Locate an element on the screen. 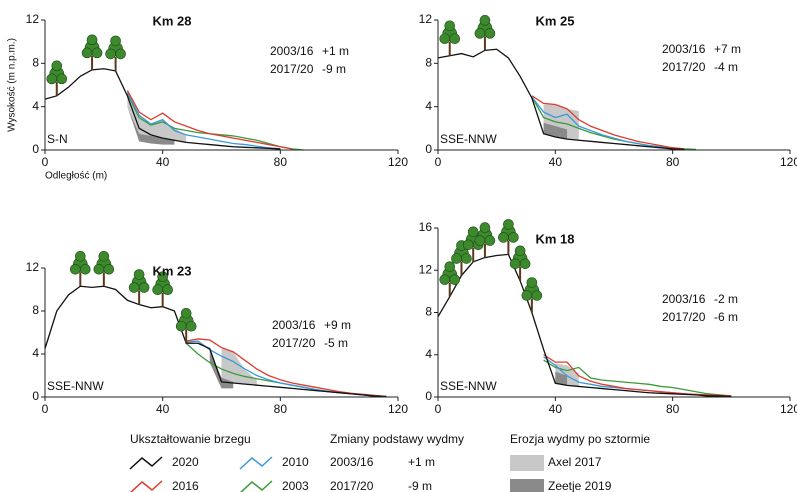 The image size is (797, 492). annotation-change: +7 m is located at coordinates (727, 49).